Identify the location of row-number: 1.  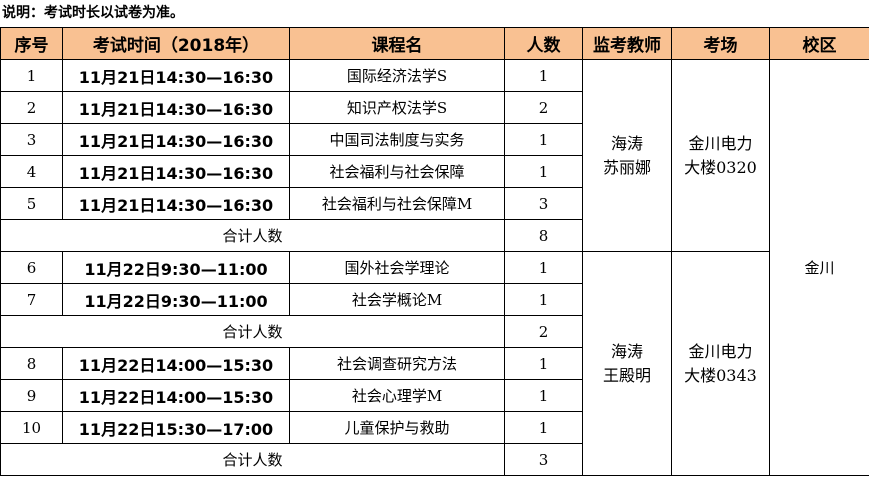
(31, 75).